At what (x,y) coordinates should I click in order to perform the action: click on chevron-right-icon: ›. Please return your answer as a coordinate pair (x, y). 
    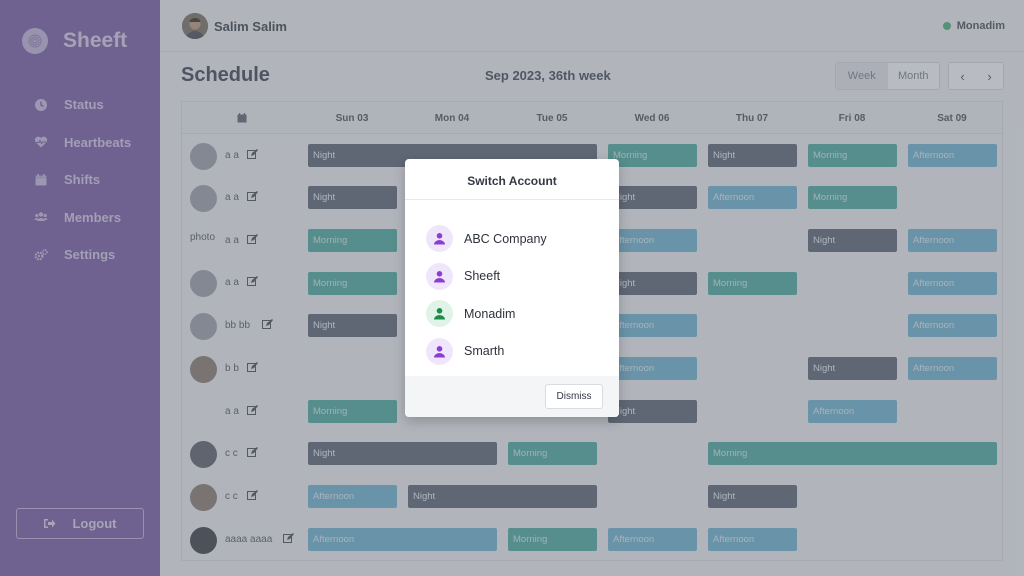
    Looking at the image, I should click on (989, 76).